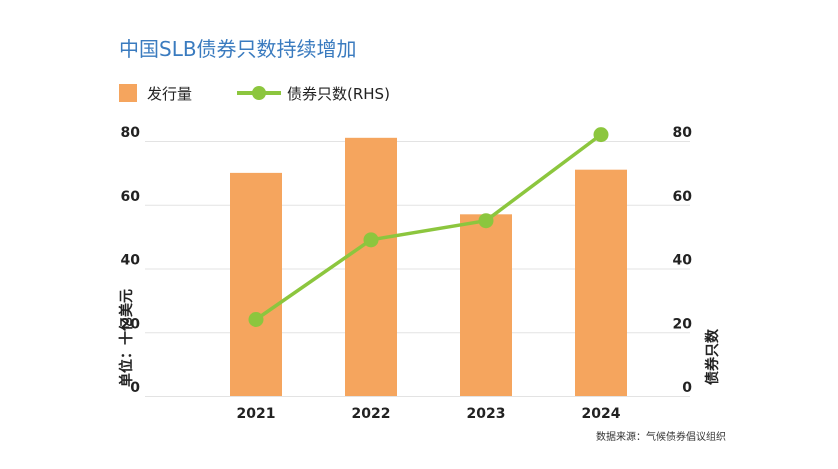 The height and width of the screenshot is (469, 838). What do you see at coordinates (128, 93) in the screenshot?
I see `legend-bar-swatch` at bounding box center [128, 93].